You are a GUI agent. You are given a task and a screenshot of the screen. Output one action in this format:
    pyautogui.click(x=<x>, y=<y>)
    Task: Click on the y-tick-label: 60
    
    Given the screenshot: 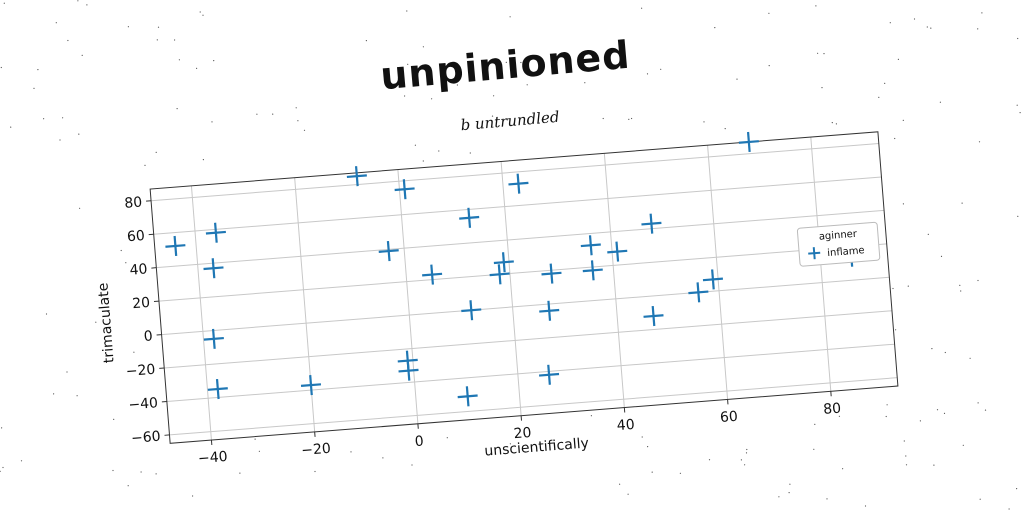 What is the action you would take?
    pyautogui.click(x=135, y=236)
    